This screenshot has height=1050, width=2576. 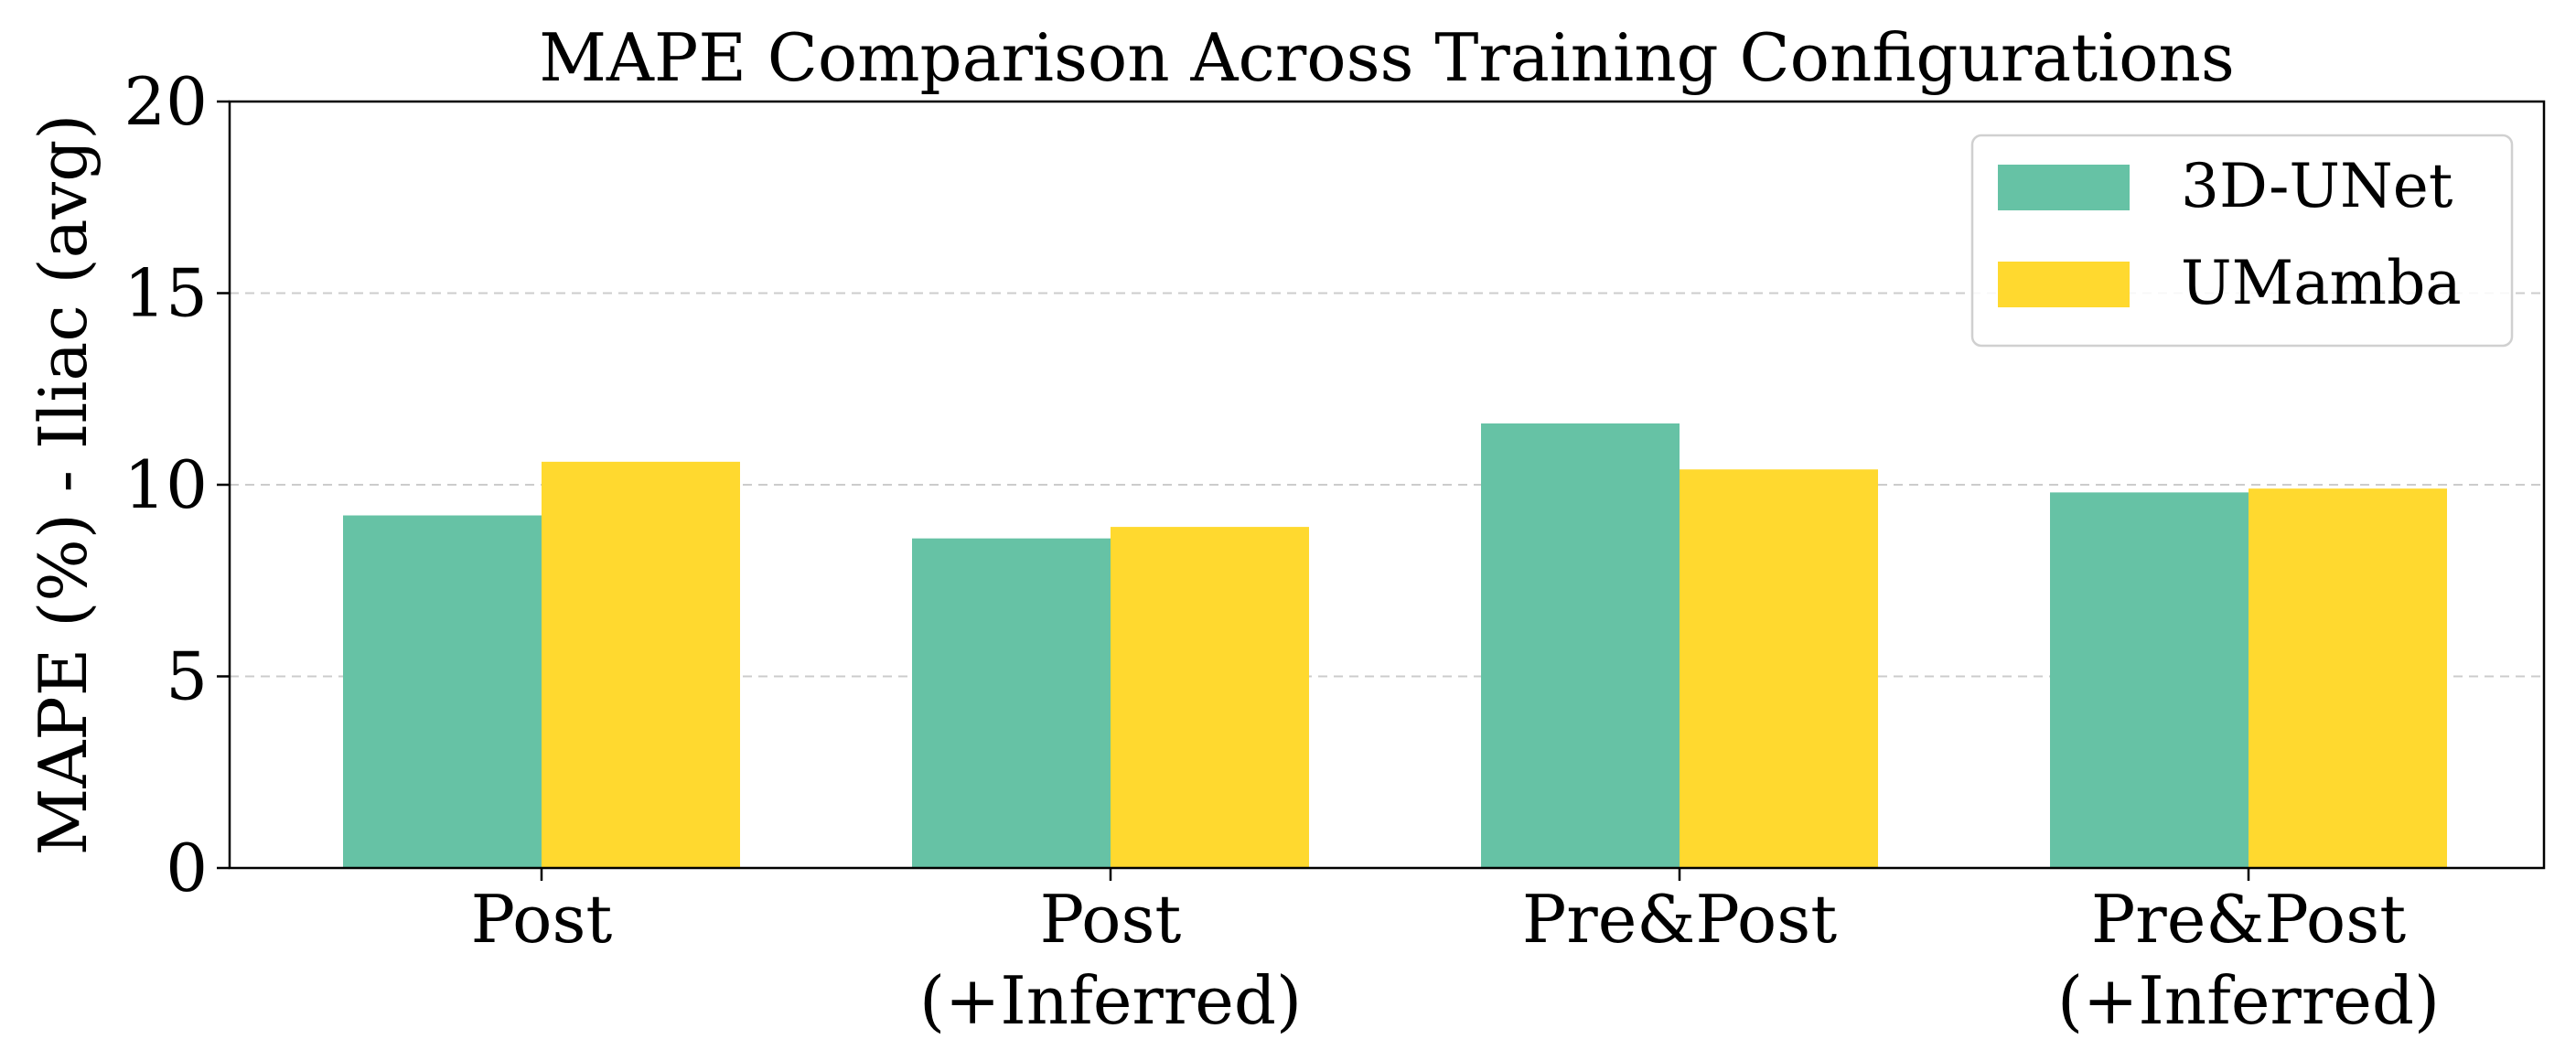 What do you see at coordinates (2242, 241) in the screenshot?
I see `legend: 3D-UNet UMamba` at bounding box center [2242, 241].